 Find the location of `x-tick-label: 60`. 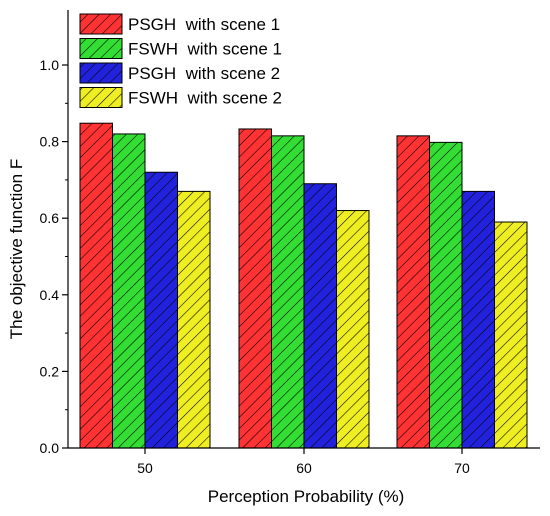

x-tick-label: 60 is located at coordinates (304, 468).